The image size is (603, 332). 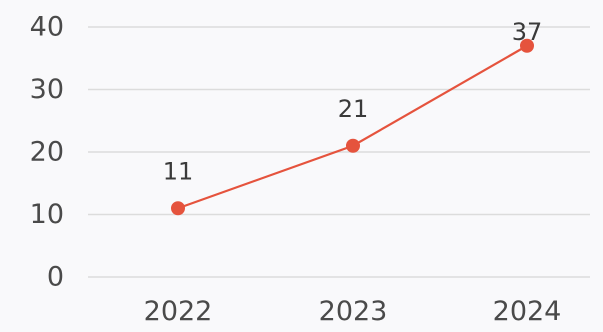 What do you see at coordinates (178, 208) in the screenshot?
I see `data-point-2022` at bounding box center [178, 208].